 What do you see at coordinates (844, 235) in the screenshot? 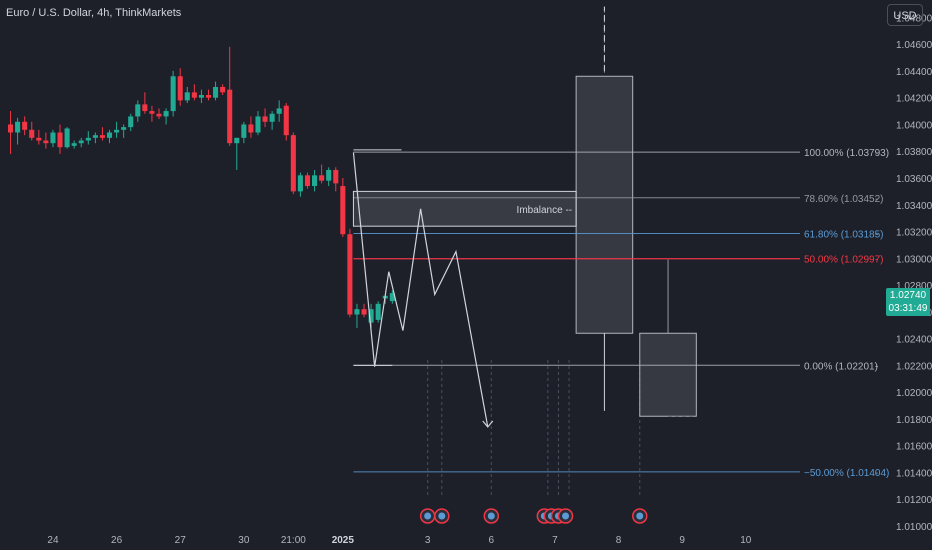
I see `fib-label: 61.80% (1.03185)` at bounding box center [844, 235].